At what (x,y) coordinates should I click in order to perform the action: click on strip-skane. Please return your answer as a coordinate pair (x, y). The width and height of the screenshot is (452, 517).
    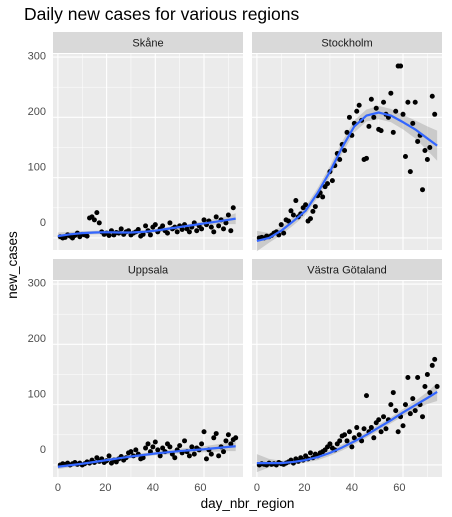
    Looking at the image, I should click on (148, 42).